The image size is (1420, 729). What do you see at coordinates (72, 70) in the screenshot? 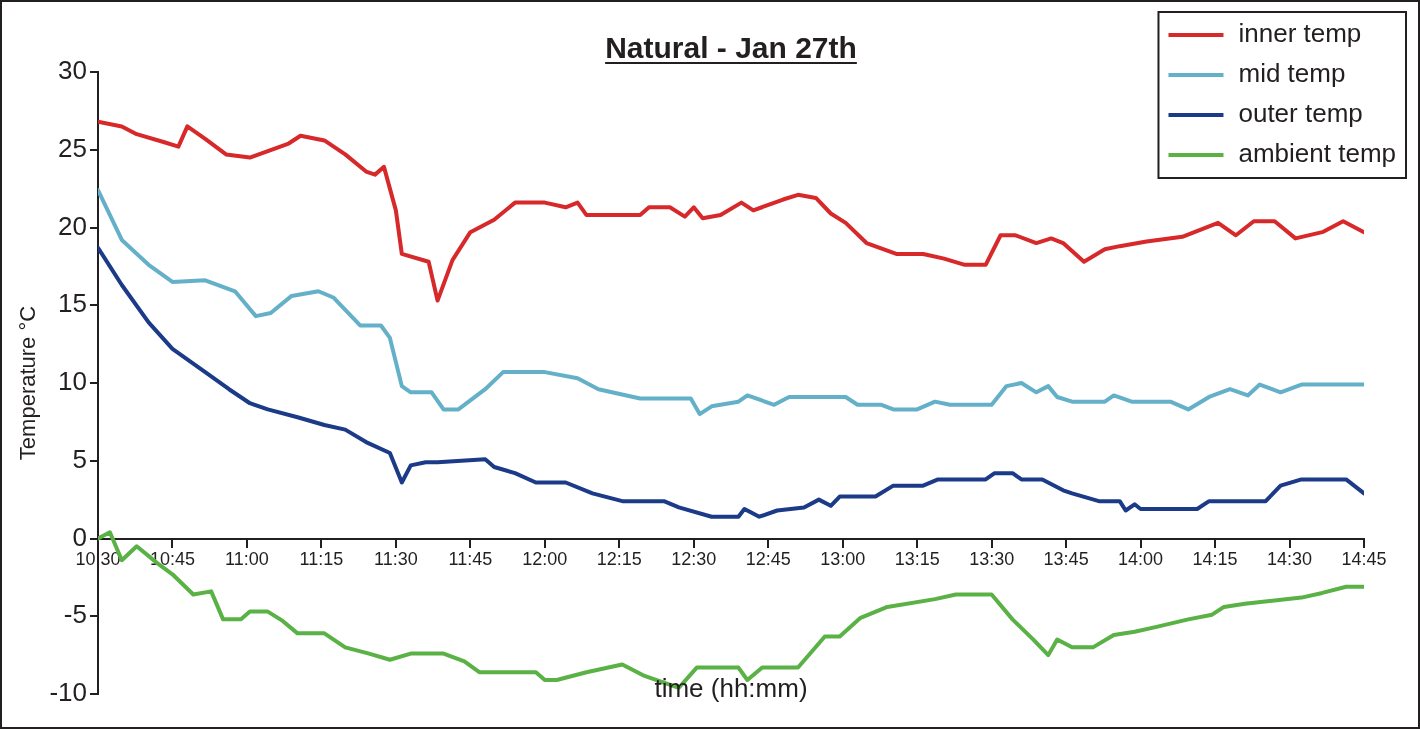
I see `y-tick-label: 30` at bounding box center [72, 70].